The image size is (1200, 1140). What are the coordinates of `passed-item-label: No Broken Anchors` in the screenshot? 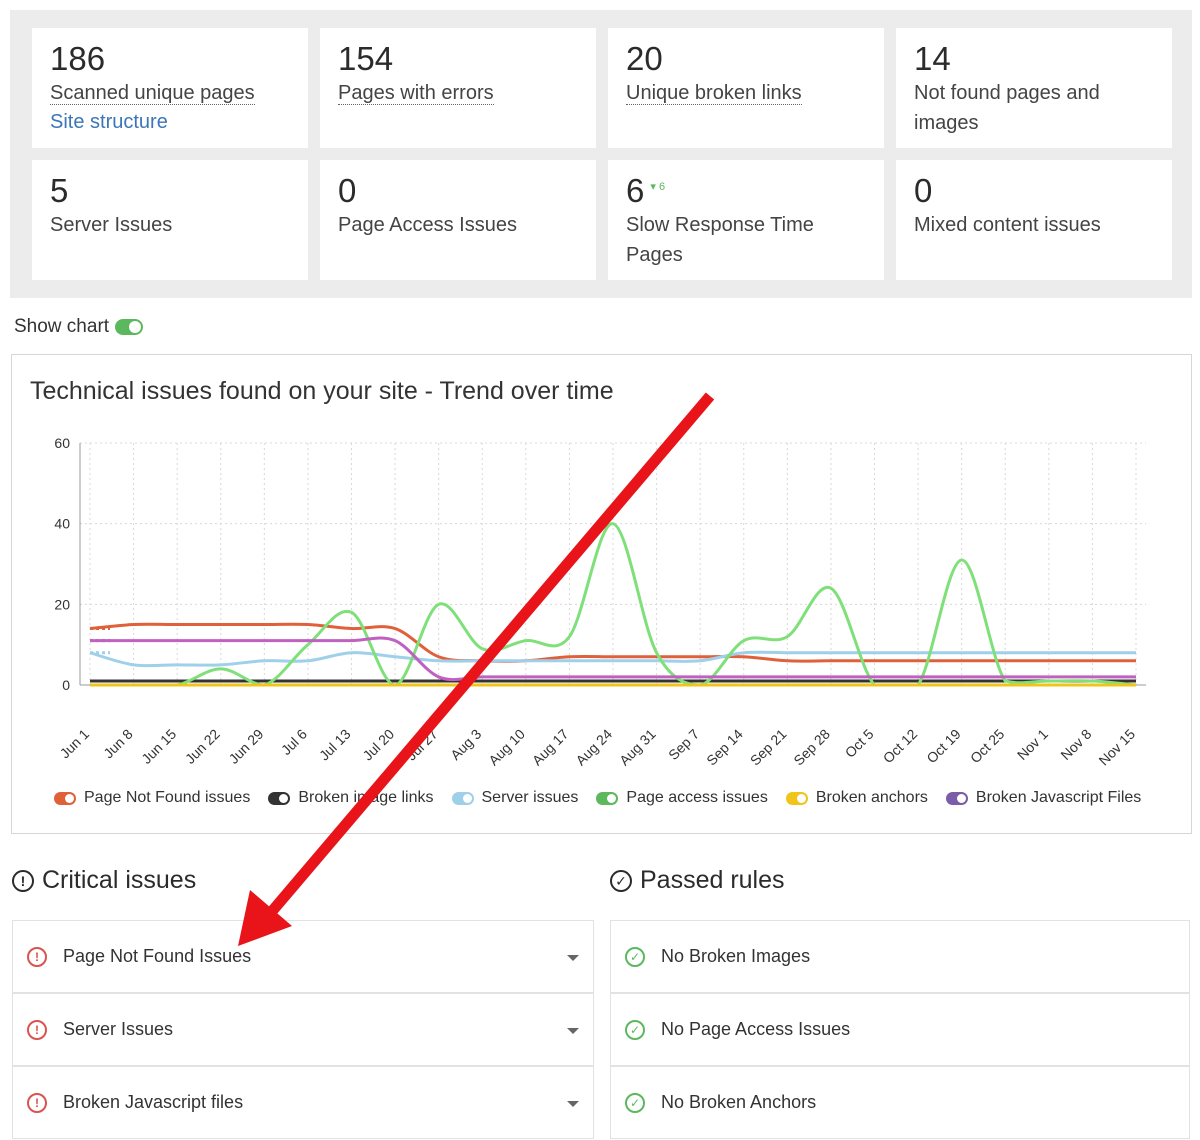 It's located at (739, 1102).